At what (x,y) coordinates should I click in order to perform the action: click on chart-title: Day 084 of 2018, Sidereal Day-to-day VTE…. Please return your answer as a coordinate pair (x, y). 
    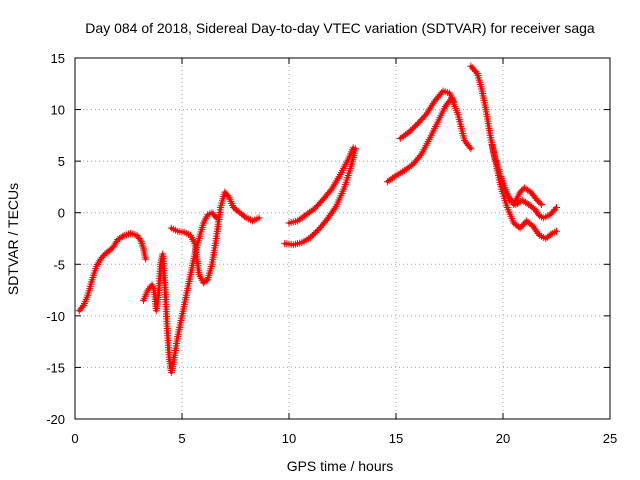
    Looking at the image, I should click on (340, 28).